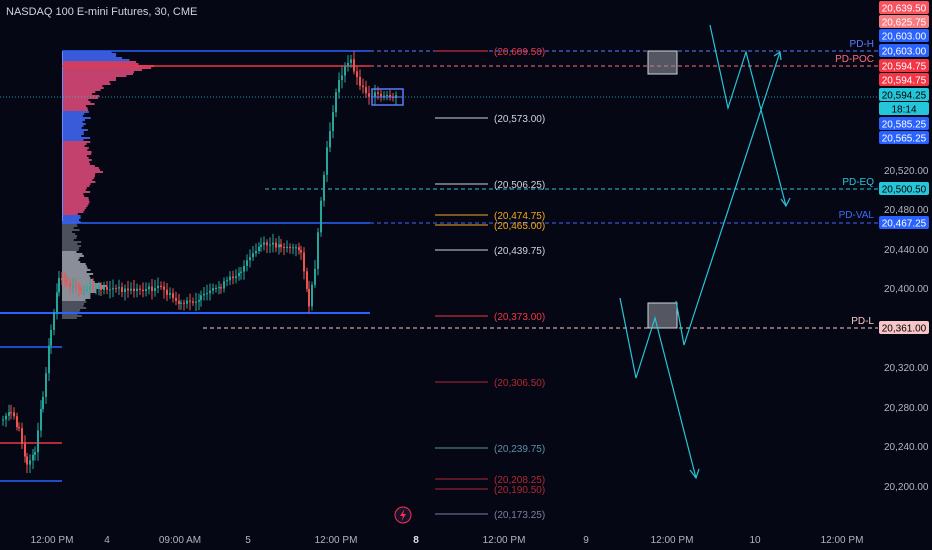 This screenshot has height=550, width=932. What do you see at coordinates (658, 388) in the screenshot?
I see `bearish-projection-path` at bounding box center [658, 388].